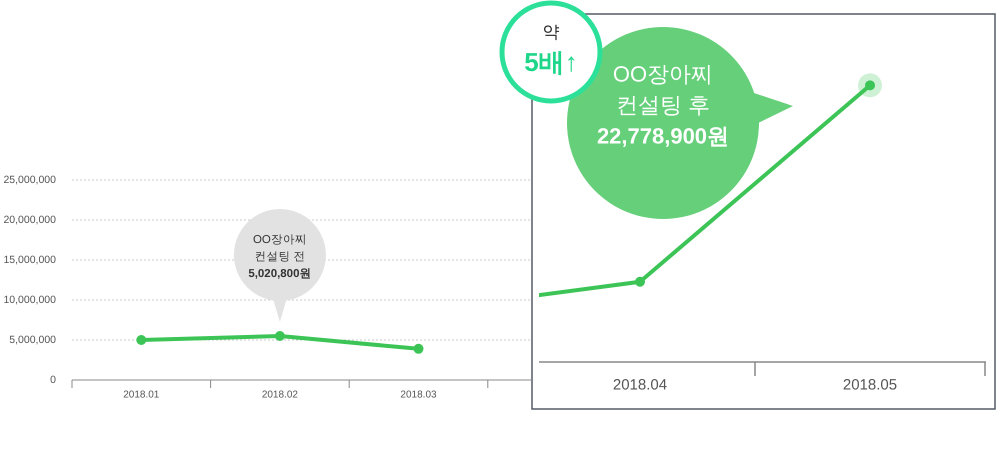 This screenshot has width=1000, height=451. I want to click on x-tick-label: 2018.02, so click(280, 395).